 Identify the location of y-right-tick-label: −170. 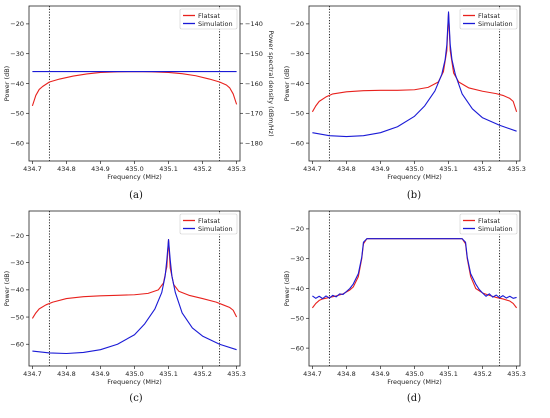
(254, 114).